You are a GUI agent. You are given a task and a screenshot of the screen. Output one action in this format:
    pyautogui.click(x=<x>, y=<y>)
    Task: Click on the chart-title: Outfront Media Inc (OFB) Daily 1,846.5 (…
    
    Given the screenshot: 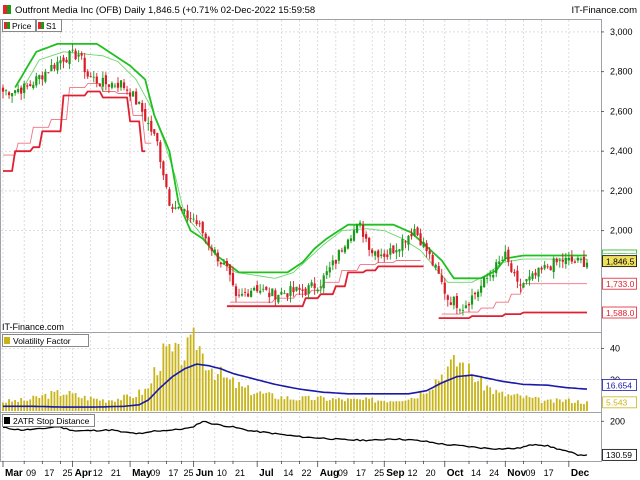 What is the action you would take?
    pyautogui.click(x=165, y=10)
    